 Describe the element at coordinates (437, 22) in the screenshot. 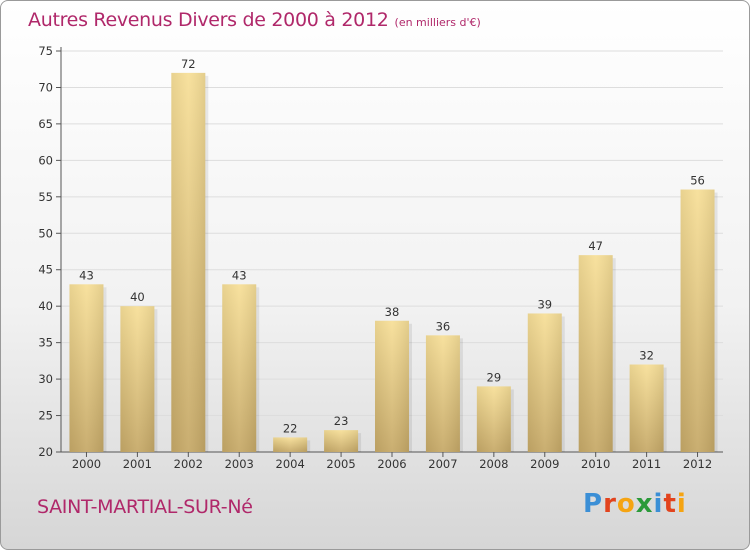

I see `chart-subtitle: (en milliers d'€)` at that location.